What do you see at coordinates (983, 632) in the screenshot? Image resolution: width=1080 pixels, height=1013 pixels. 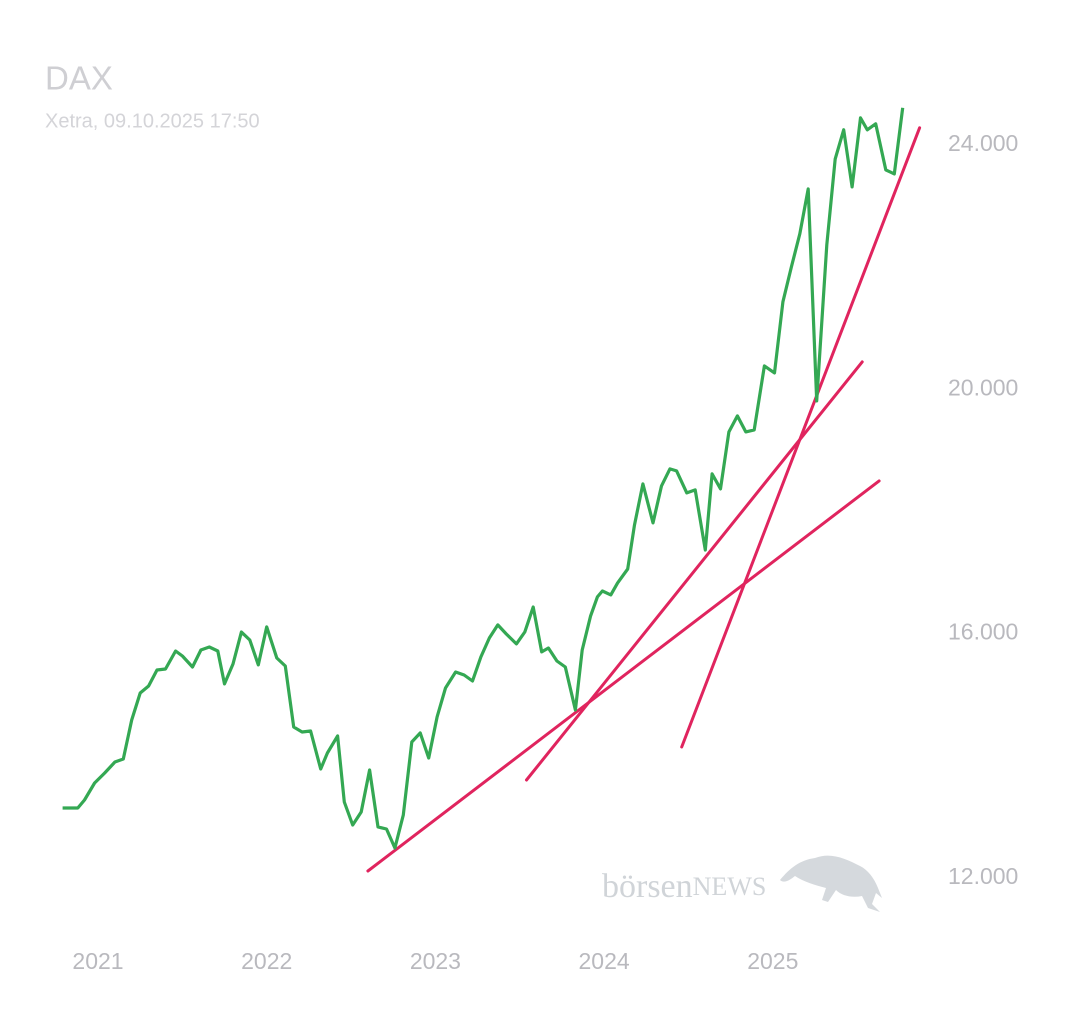 I see `y-tick-label: 16.000` at bounding box center [983, 632].